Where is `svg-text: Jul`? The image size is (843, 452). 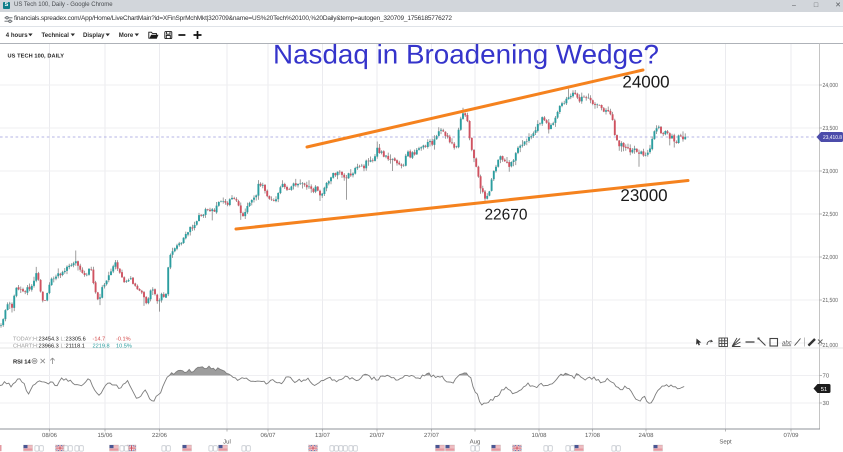
svg-text: Jul is located at coordinates (227, 442).